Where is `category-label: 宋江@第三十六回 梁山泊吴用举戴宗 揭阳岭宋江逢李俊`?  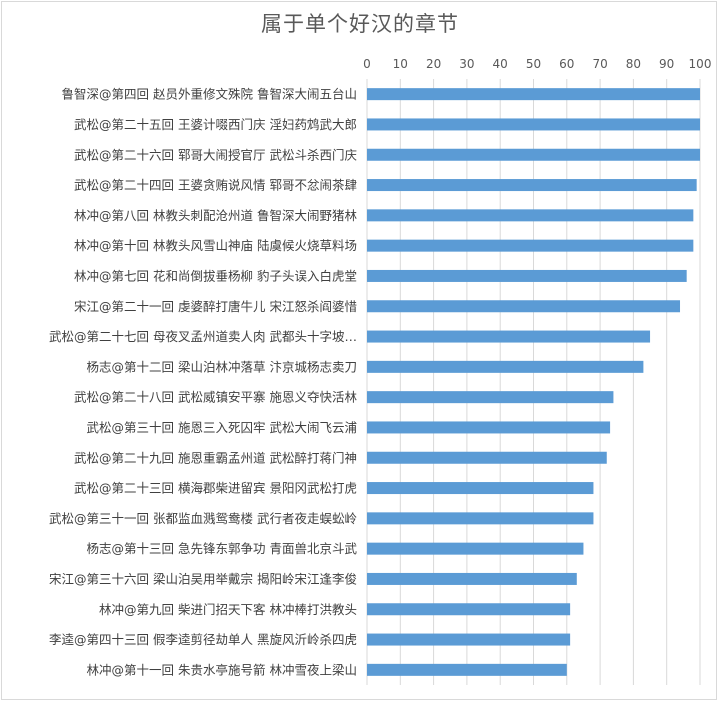 category-label: 宋江@第三十六回 梁山泊吴用举戴宗 揭阳岭宋江逢李俊 is located at coordinates (203, 578).